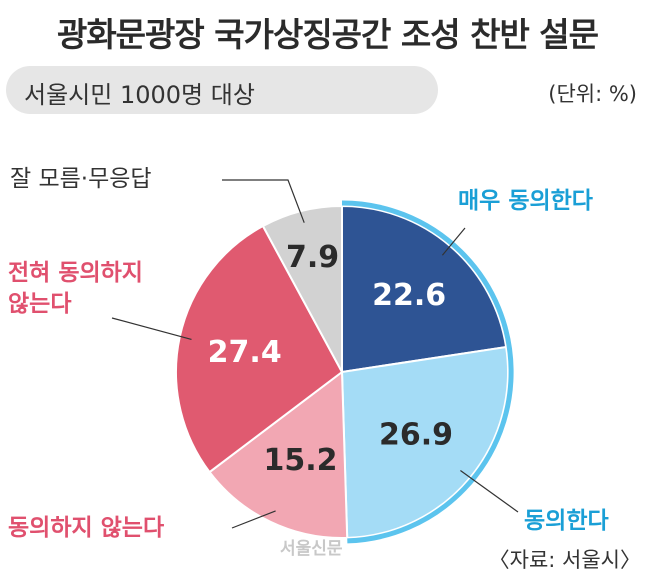  Describe the element at coordinates (75, 289) in the screenshot. I see `legend-label-strongly-disagree: 전혀 동의하지 않는다` at that location.